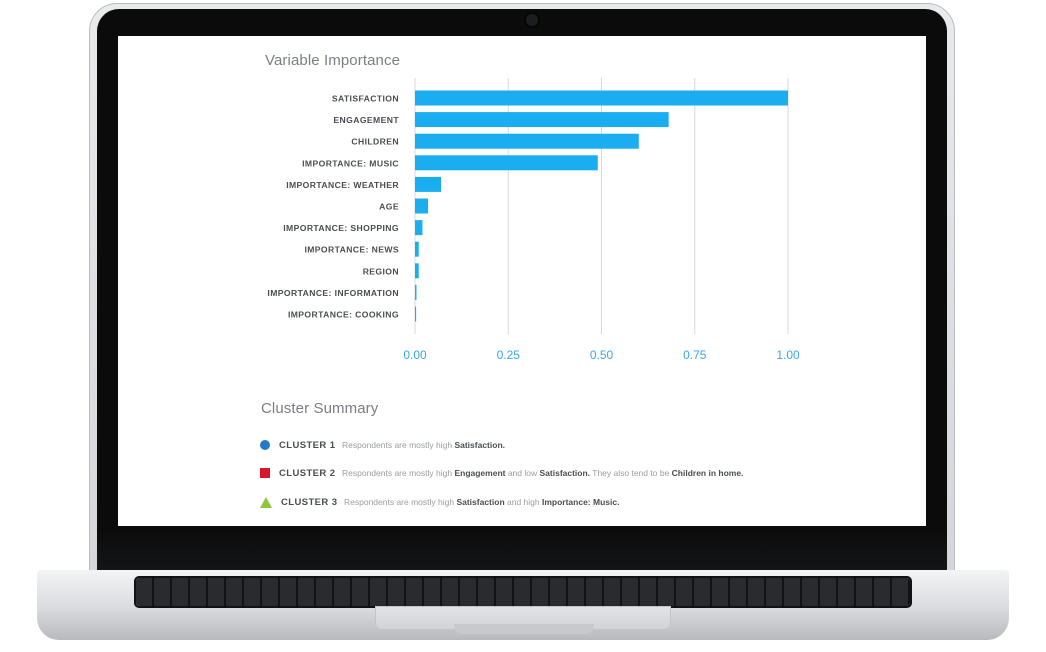 The height and width of the screenshot is (652, 1046). What do you see at coordinates (309, 502) in the screenshot?
I see `cluster-name: CLUSTER 3` at bounding box center [309, 502].